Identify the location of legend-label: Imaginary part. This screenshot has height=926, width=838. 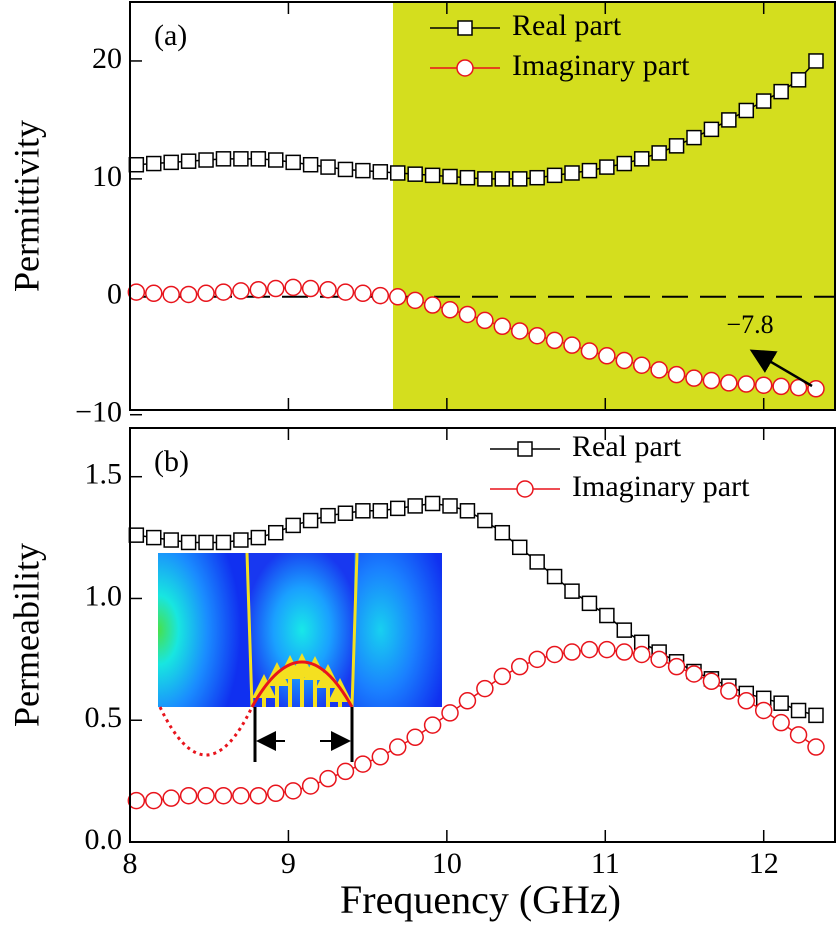
(661, 486).